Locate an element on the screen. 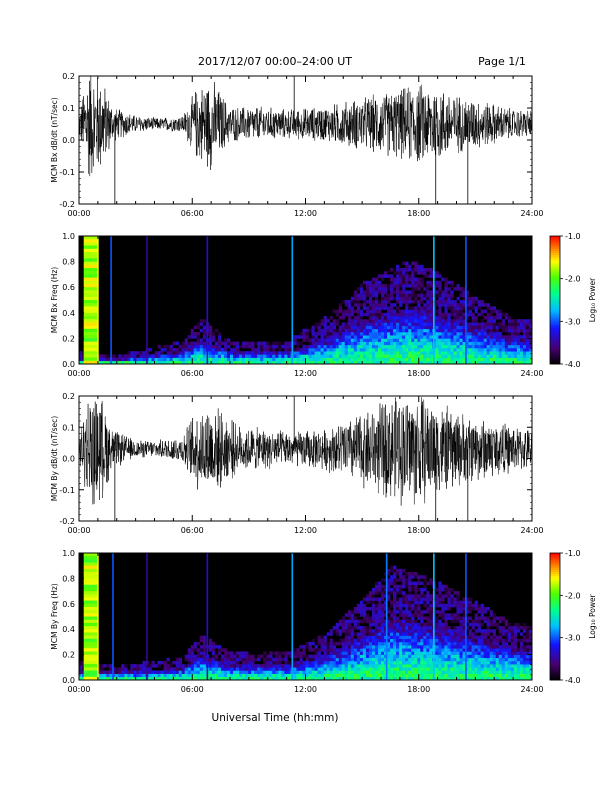 The width and height of the screenshot is (612, 792). vertical-streak is located at coordinates (147, 616).